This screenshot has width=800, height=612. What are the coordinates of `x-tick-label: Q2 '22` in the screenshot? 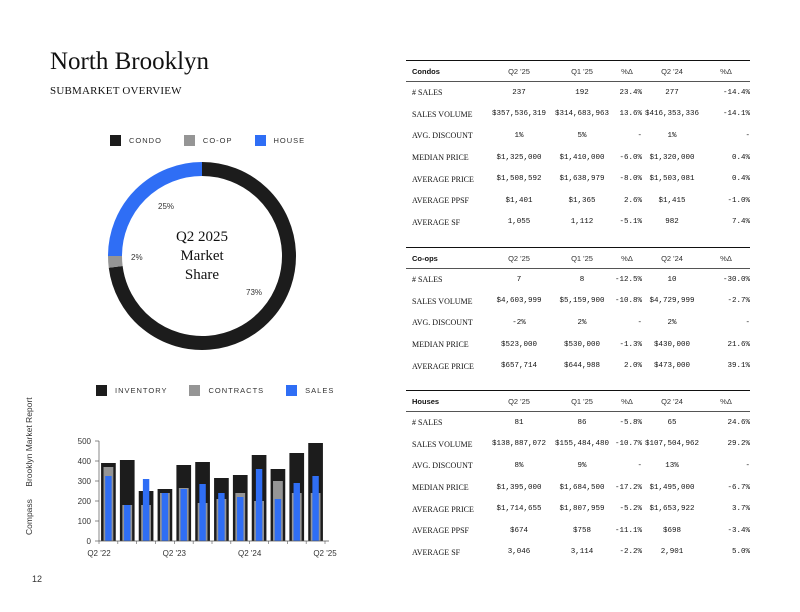 It's located at (99, 553).